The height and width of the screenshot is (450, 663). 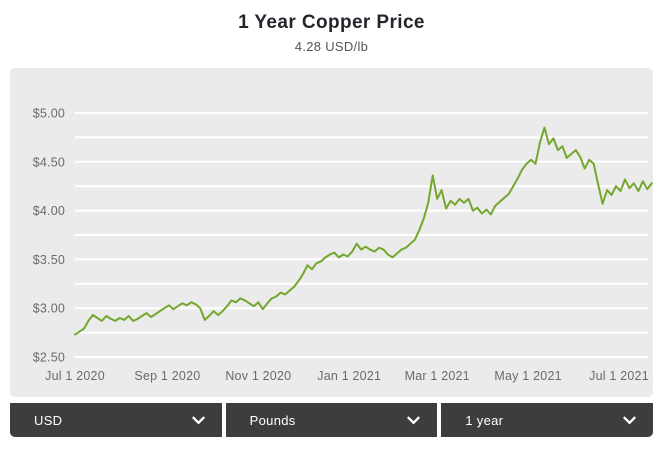 I want to click on y-axis-tick-label: $4.50, so click(x=49, y=162).